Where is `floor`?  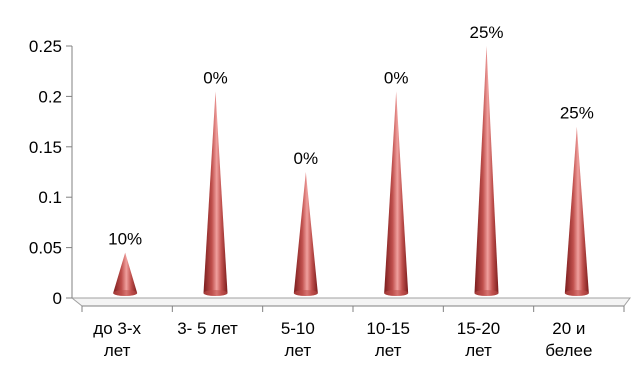 floor is located at coordinates (350, 302).